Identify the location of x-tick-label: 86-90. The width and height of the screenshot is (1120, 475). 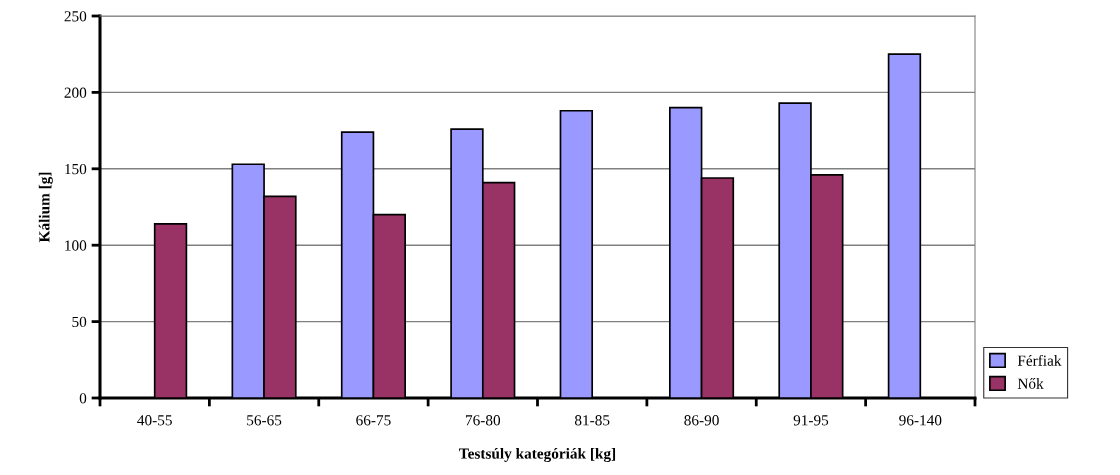
(701, 420).